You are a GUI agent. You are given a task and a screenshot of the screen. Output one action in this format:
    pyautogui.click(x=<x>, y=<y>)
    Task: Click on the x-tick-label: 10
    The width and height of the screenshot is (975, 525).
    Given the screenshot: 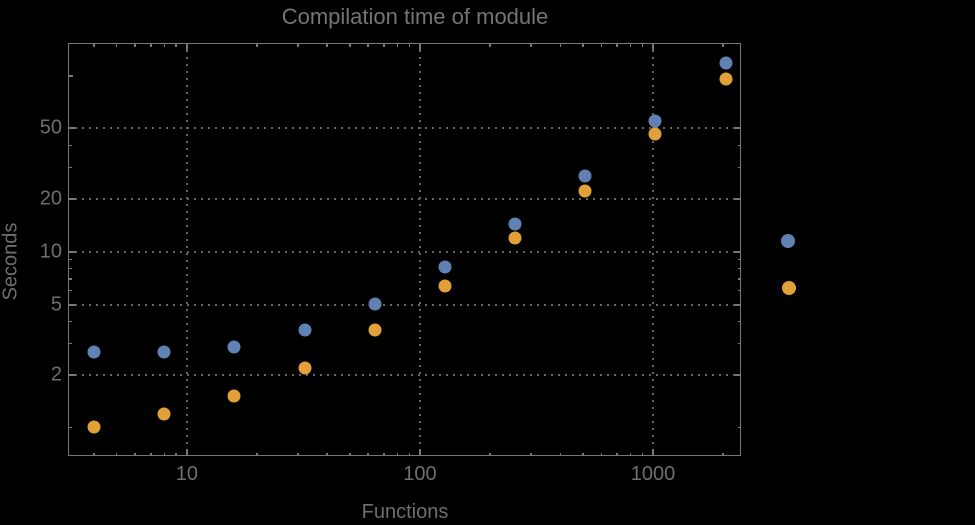 What is the action you would take?
    pyautogui.click(x=186, y=474)
    